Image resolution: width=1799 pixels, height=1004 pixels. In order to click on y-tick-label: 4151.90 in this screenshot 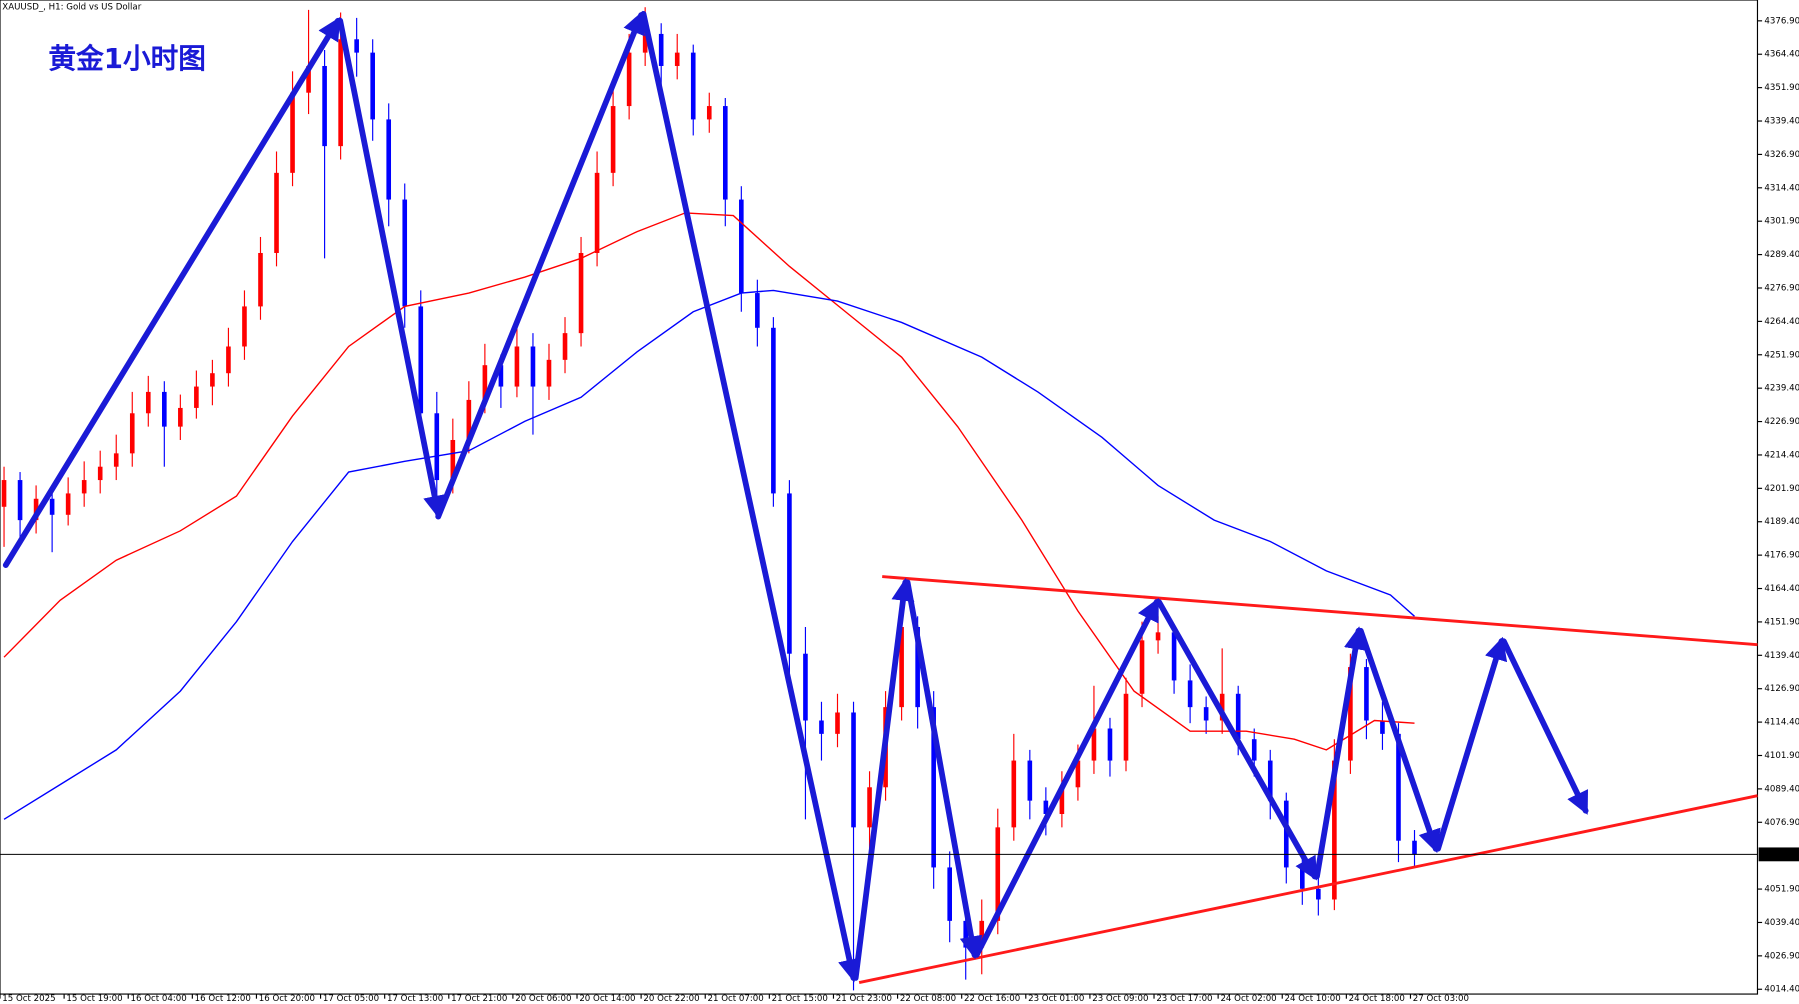, I will do `click(1781, 622)`.